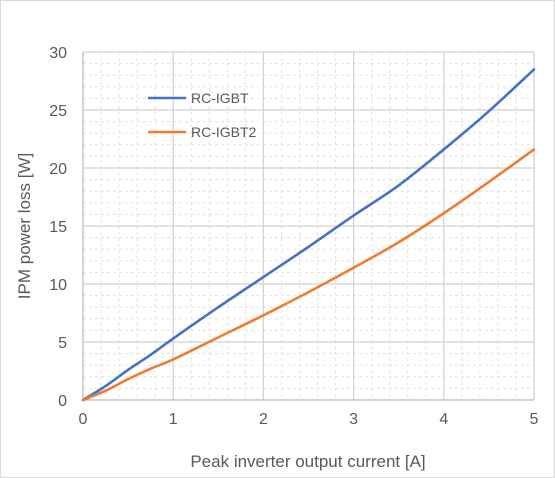 Image resolution: width=555 pixels, height=478 pixels. Describe the element at coordinates (173, 419) in the screenshot. I see `x-tick-label: 1` at that location.